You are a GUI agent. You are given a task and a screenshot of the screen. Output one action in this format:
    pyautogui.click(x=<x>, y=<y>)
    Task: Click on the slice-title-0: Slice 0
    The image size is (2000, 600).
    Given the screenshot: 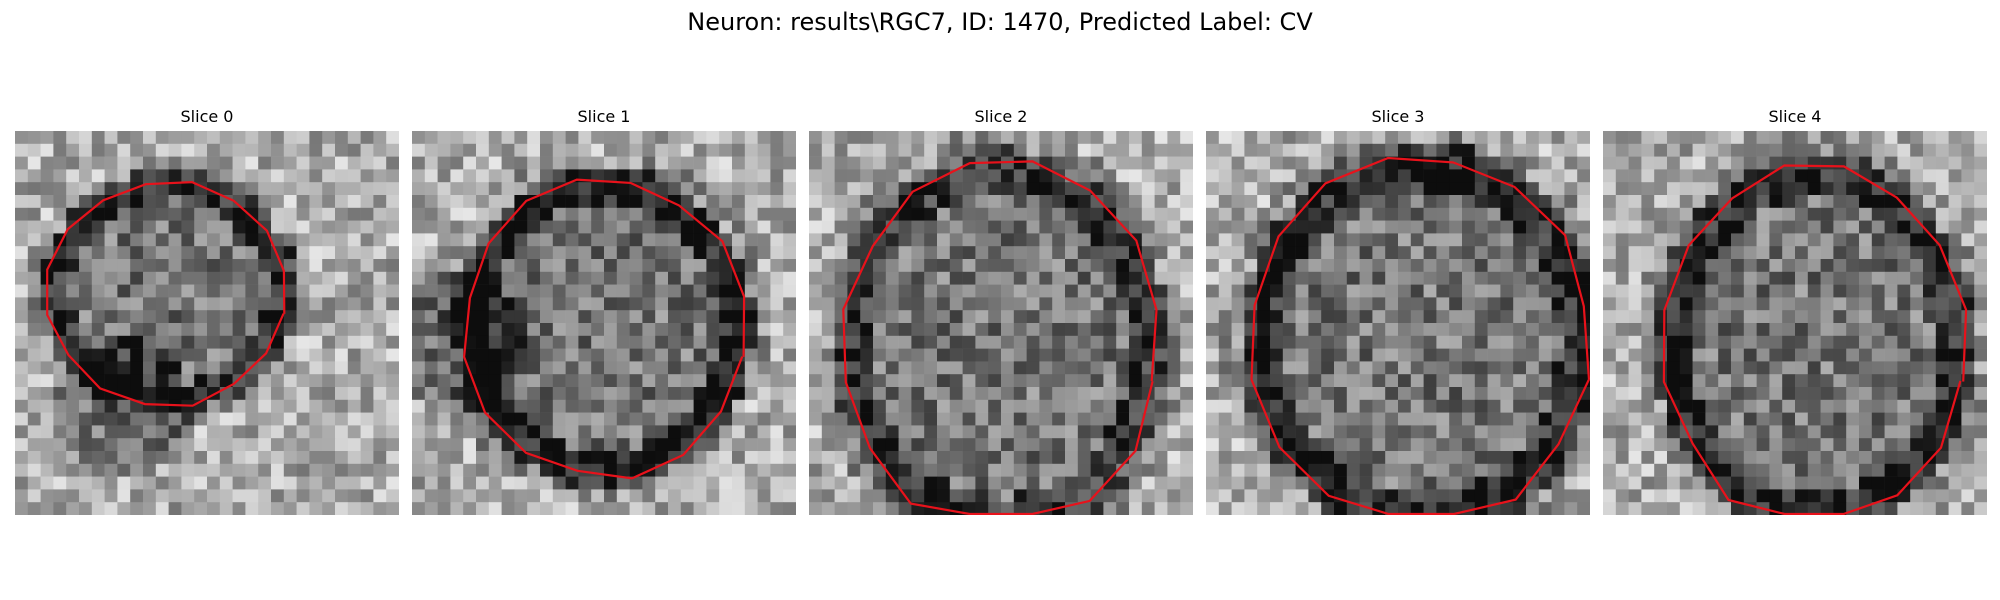 What is the action you would take?
    pyautogui.click(x=207, y=116)
    